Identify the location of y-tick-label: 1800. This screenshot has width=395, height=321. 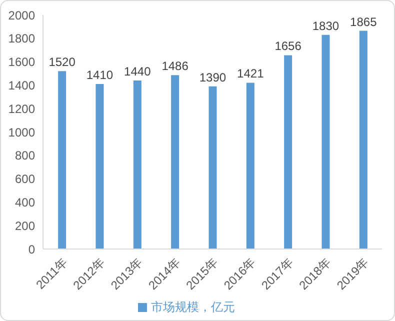
(22, 39).